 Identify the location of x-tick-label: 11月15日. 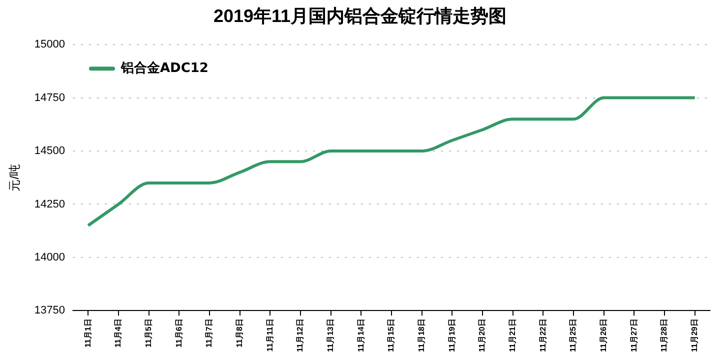
(391, 335).